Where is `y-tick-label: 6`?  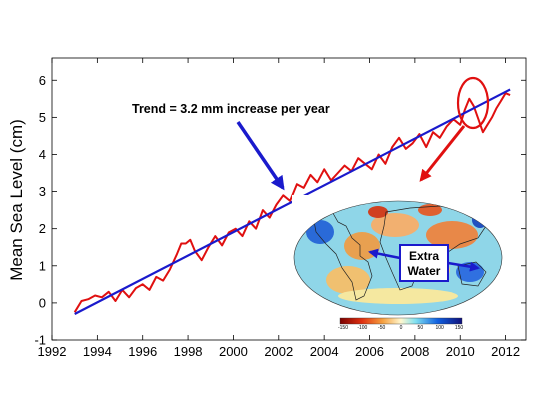
y-tick-label: 6 is located at coordinates (42, 80).